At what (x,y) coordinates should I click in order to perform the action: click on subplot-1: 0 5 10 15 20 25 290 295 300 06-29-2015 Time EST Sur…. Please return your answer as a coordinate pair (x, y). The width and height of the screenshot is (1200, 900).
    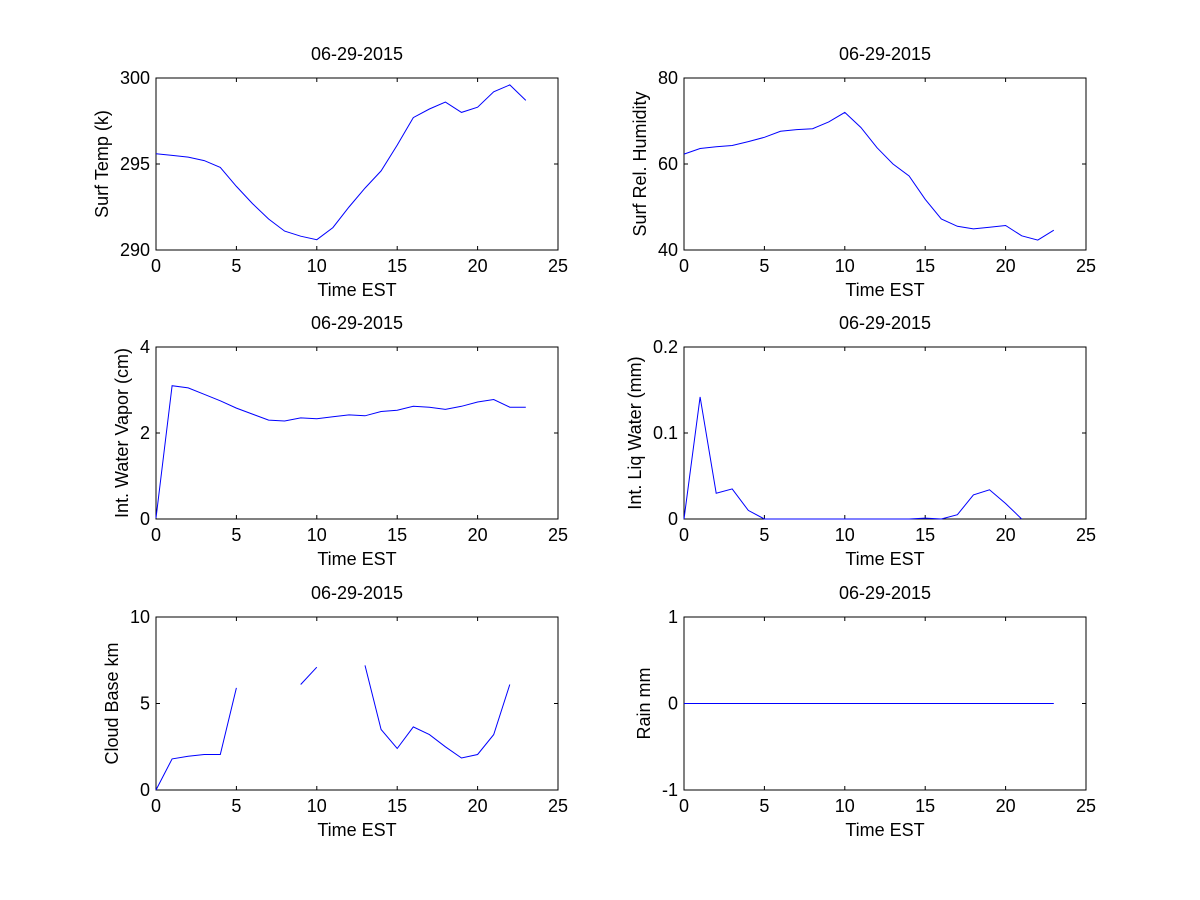
    Looking at the image, I should click on (330, 172).